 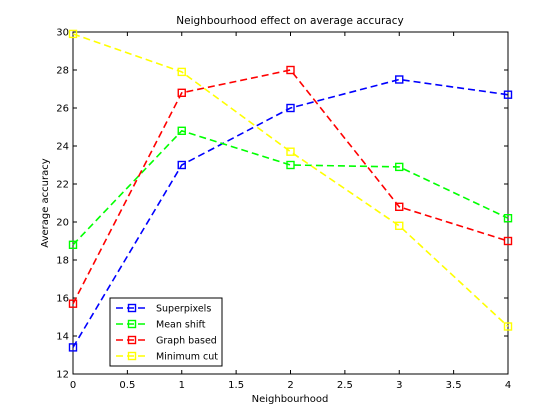 I want to click on chart-title: Neighbourhood effect on average accuracy, so click(x=289, y=21).